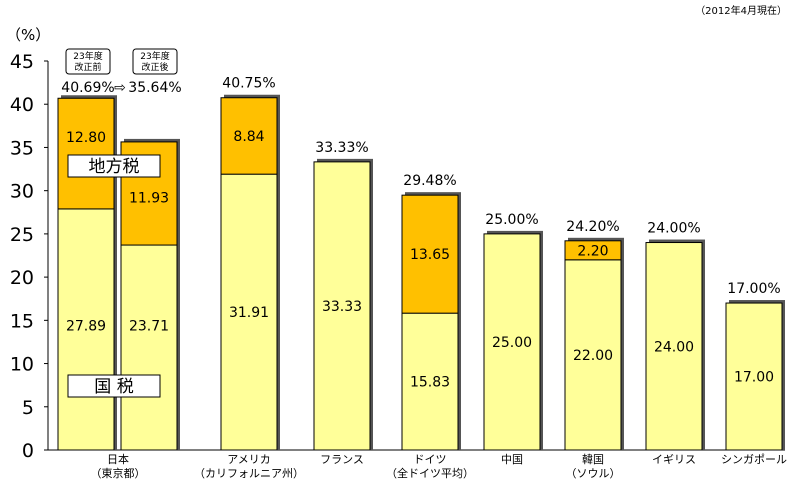 This screenshot has height=480, width=793. I want to click on local-tax-label-box, so click(114, 166).